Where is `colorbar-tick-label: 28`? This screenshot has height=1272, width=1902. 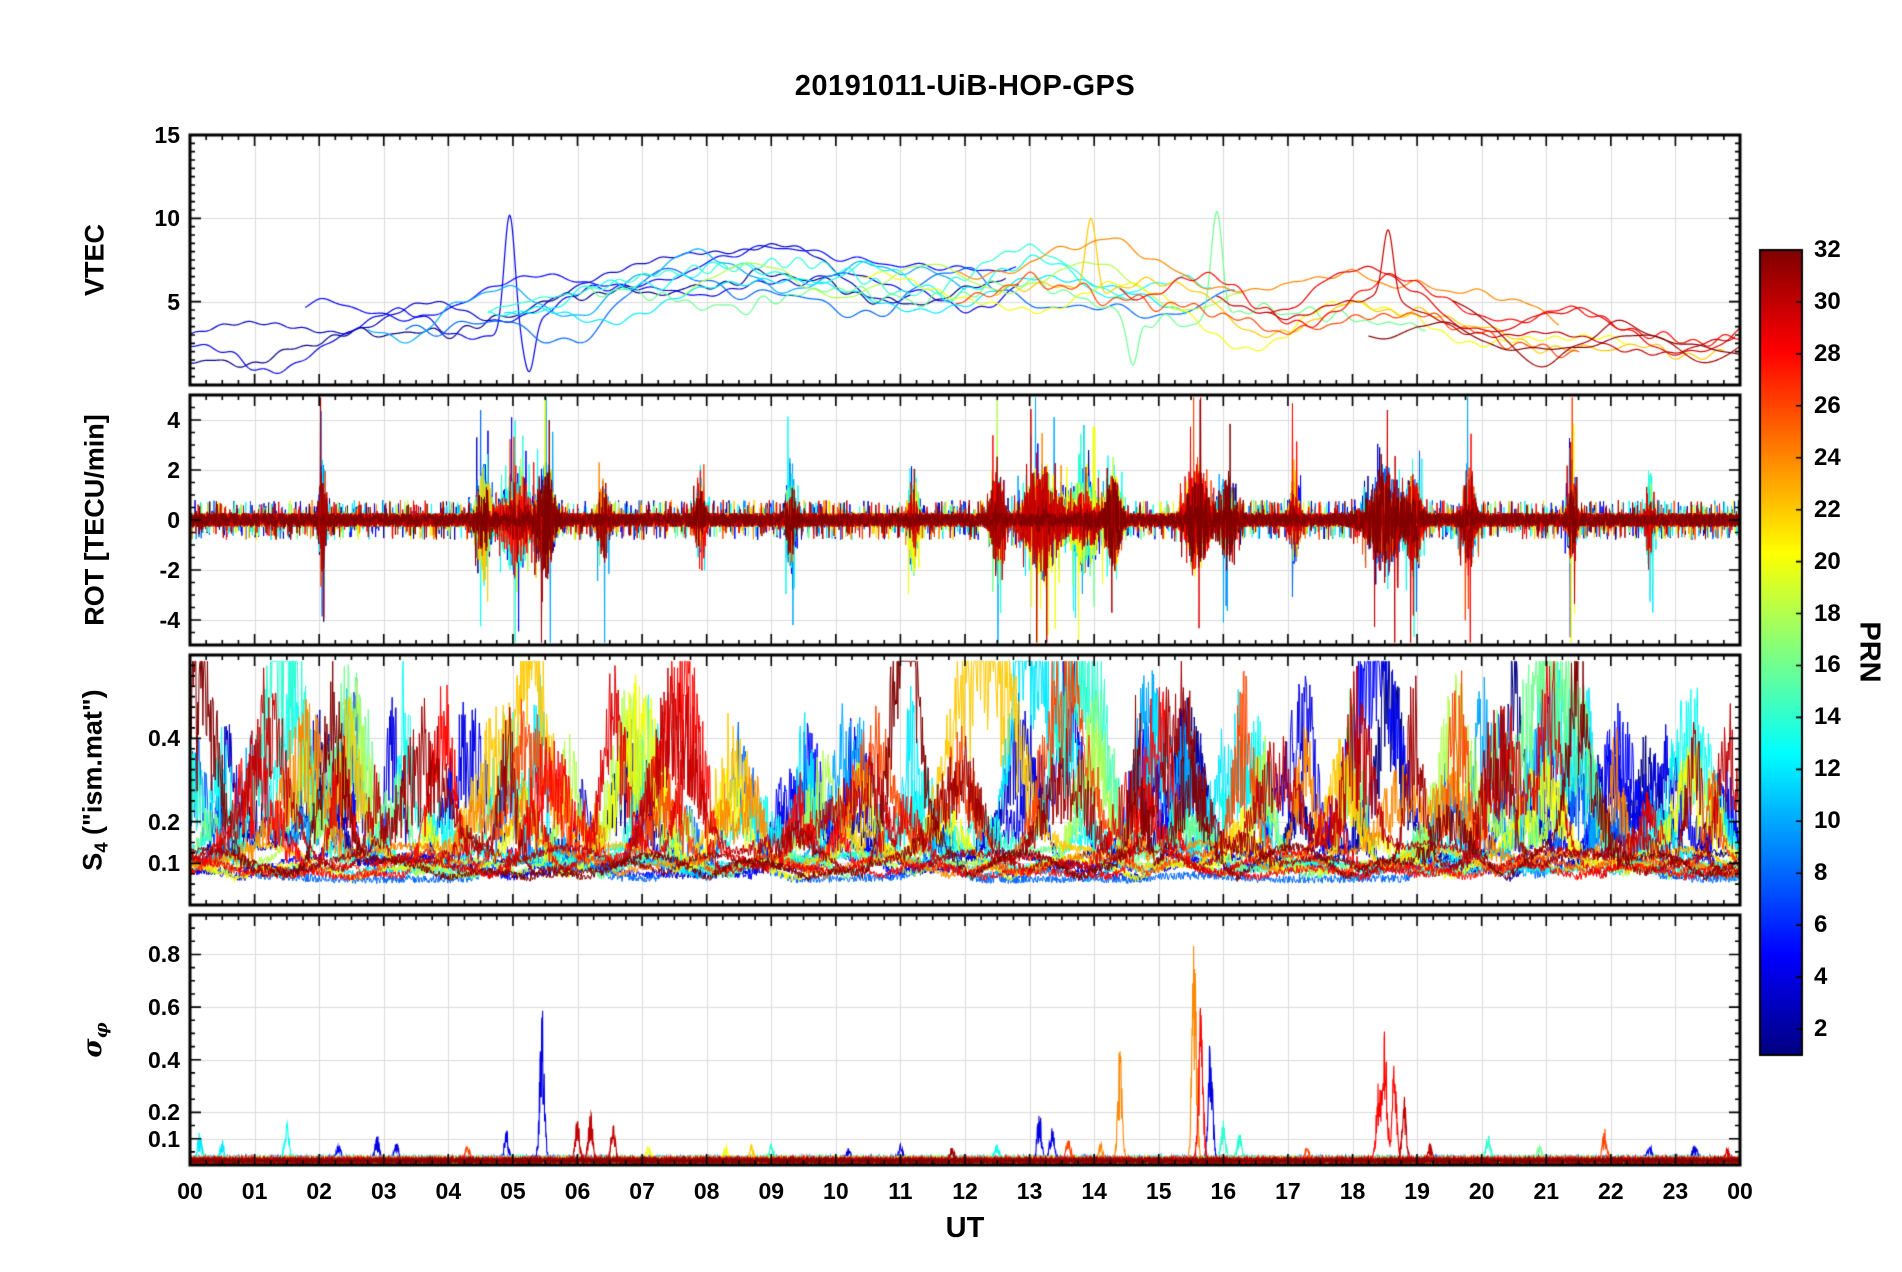
colorbar-tick-label: 28 is located at coordinates (1827, 353).